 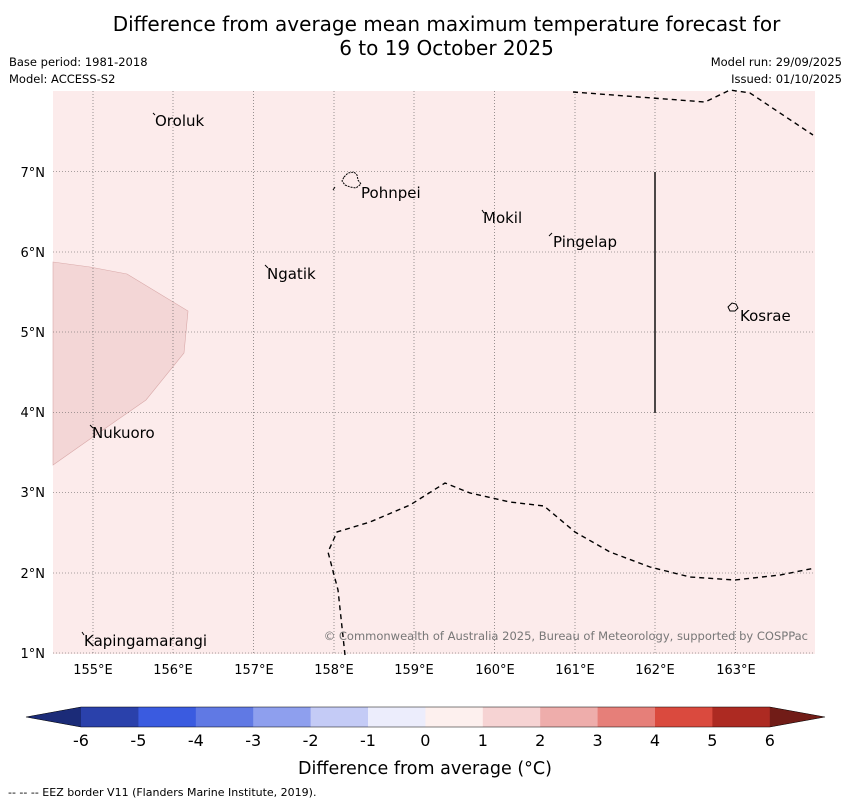 I want to click on colorbar-extend-low, so click(x=53, y=717).